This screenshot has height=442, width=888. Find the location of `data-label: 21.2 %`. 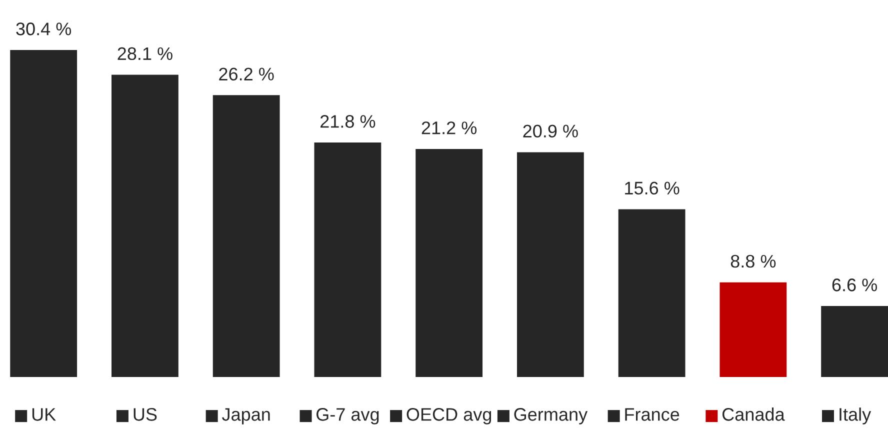

data-label: 21.2 % is located at coordinates (449, 127).